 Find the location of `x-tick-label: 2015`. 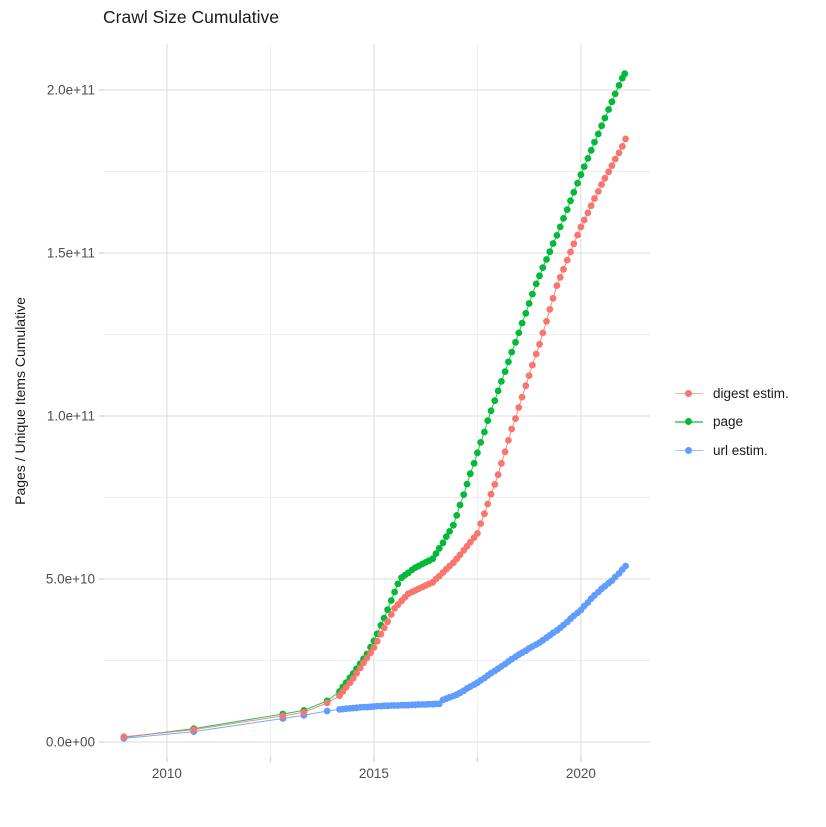

x-tick-label: 2015 is located at coordinates (374, 773).